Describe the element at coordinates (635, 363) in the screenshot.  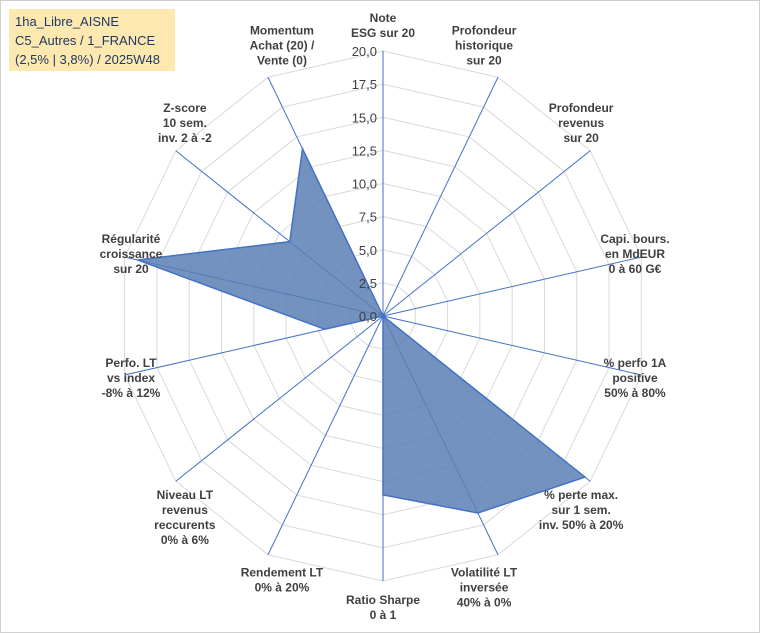
I see `axis-label-4-line-0: % perfo 1A` at that location.